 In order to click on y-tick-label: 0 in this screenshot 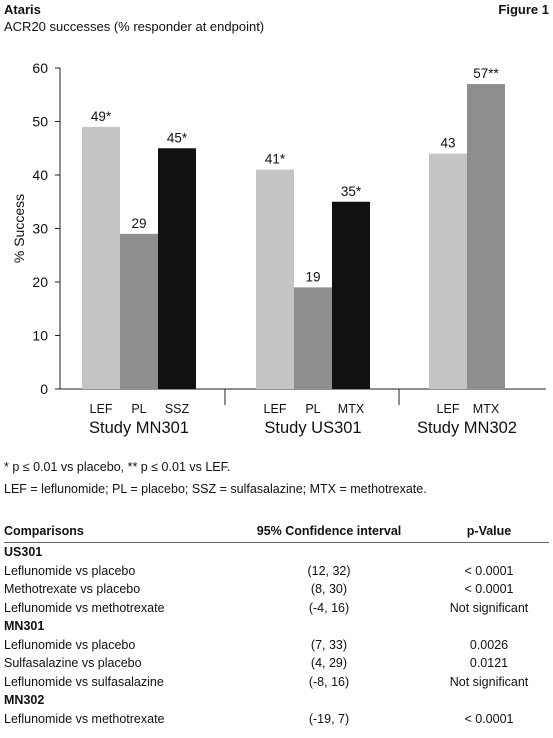, I will do `click(44, 389)`.